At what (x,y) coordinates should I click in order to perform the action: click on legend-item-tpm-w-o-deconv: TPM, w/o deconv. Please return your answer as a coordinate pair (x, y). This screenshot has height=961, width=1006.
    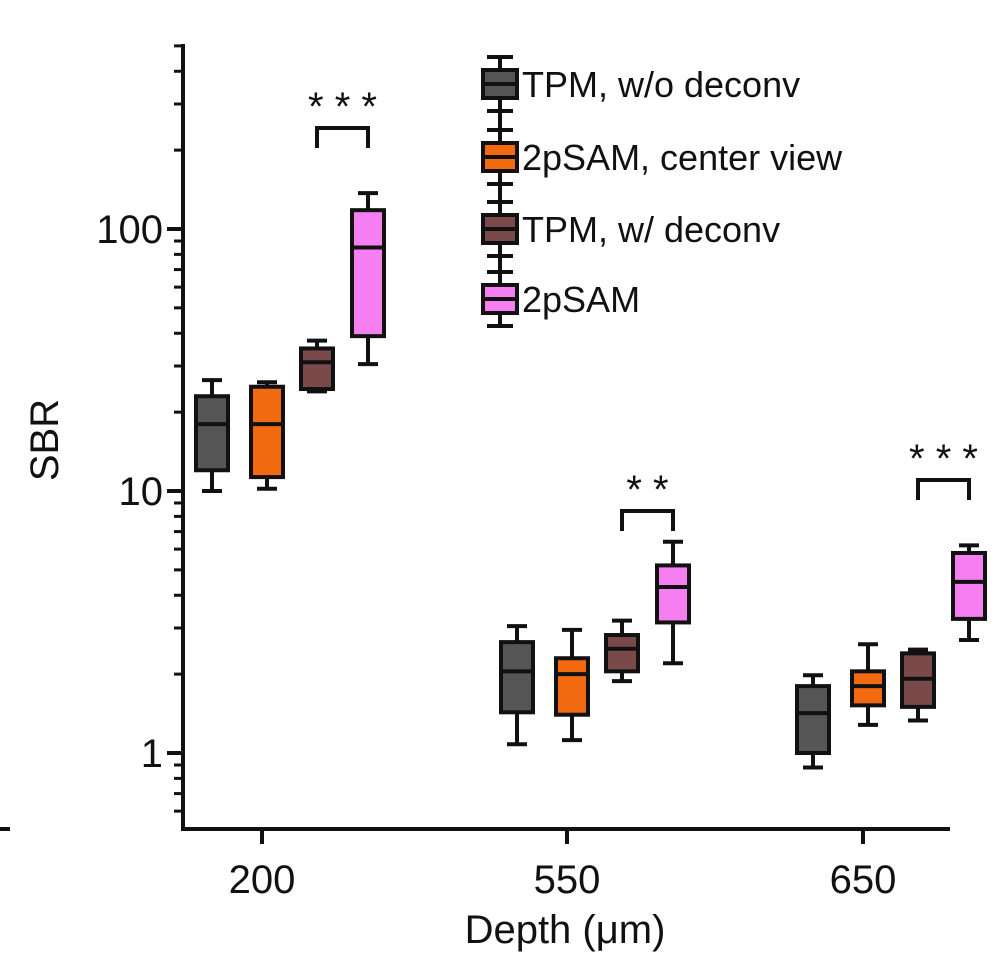
    Looking at the image, I should click on (640, 84).